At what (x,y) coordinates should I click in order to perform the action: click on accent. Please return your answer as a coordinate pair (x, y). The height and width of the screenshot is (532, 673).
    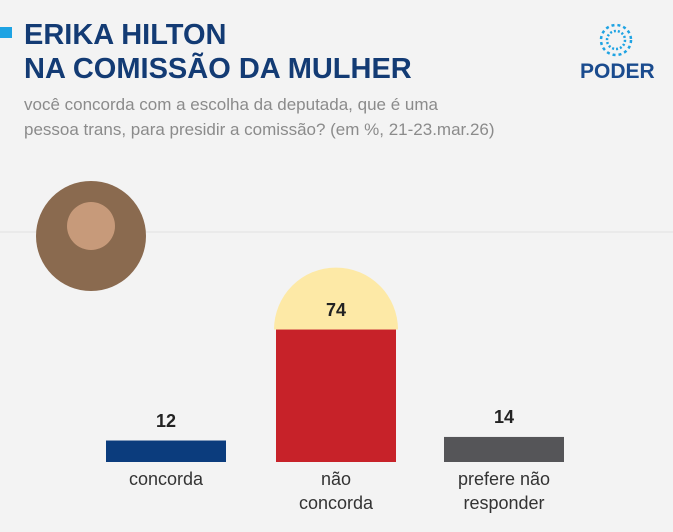
    Looking at the image, I should click on (6, 32).